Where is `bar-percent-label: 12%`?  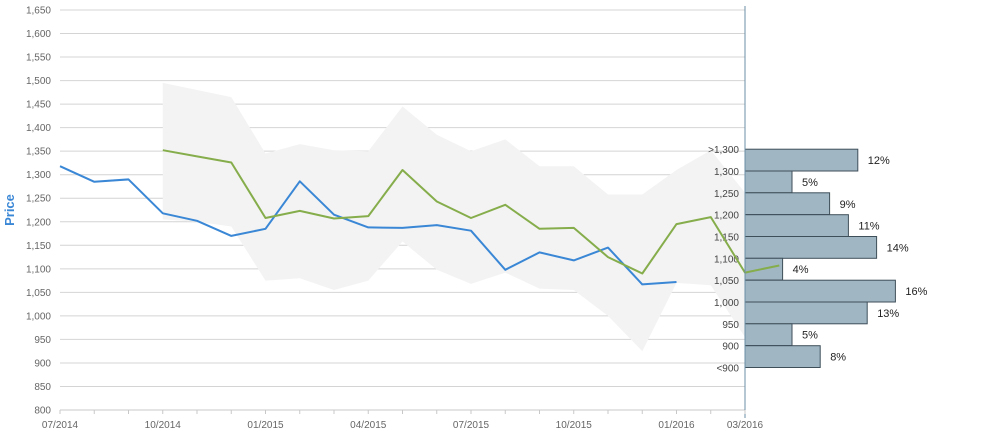 bar-percent-label: 12% is located at coordinates (879, 161).